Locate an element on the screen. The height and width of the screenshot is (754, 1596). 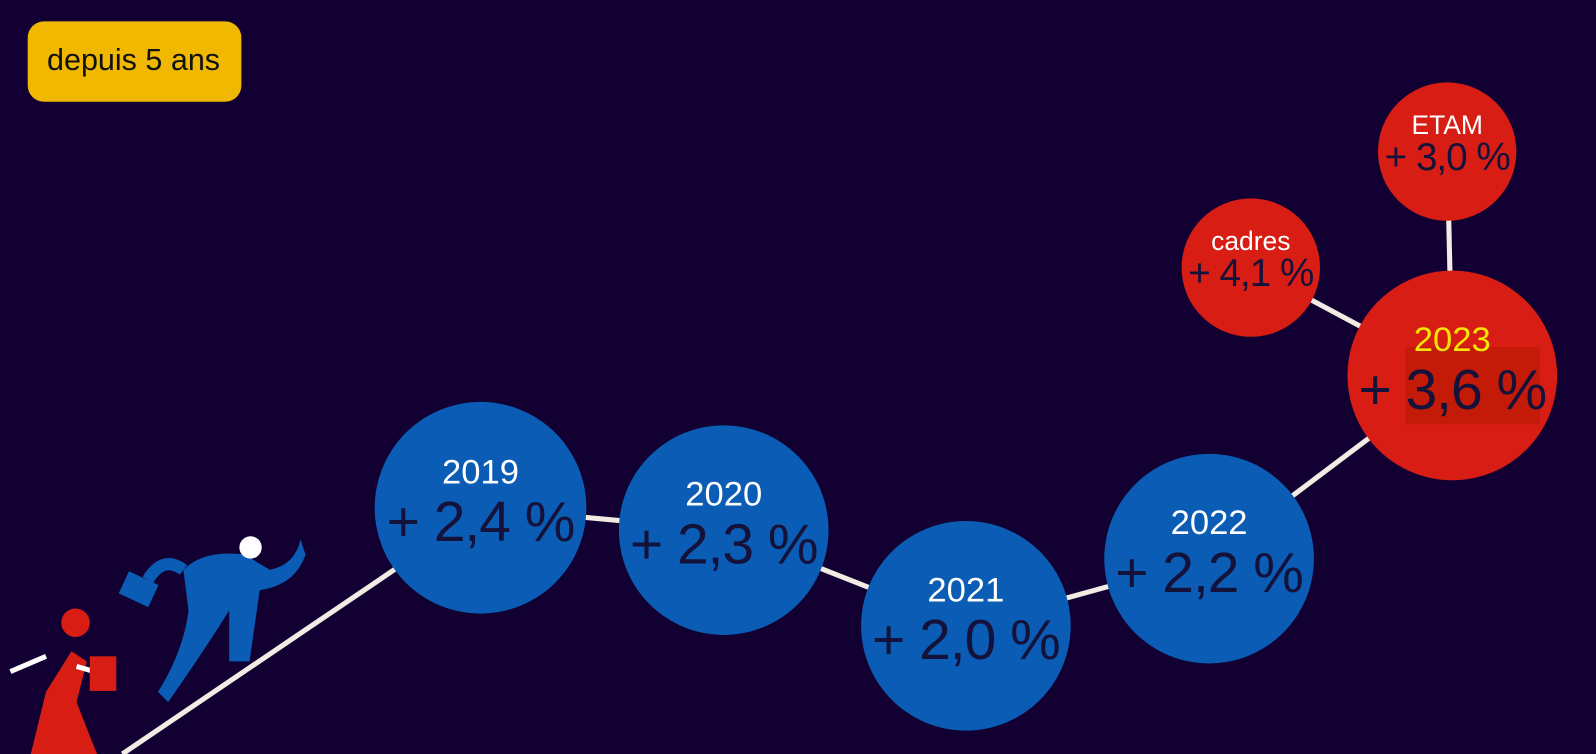
bubble-label: 2019 is located at coordinates (480, 472).